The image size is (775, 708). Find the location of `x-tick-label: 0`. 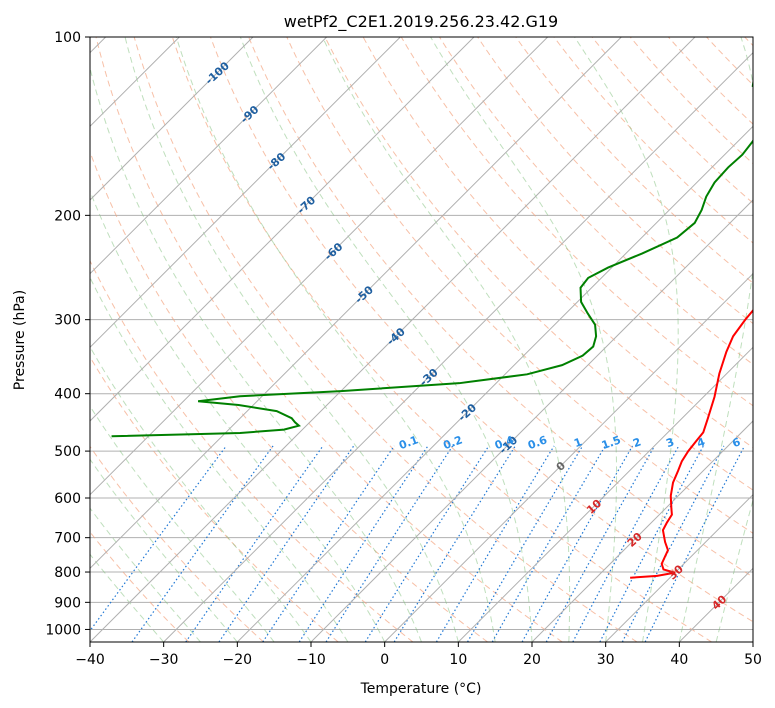

x-tick-label: 0 is located at coordinates (384, 660).